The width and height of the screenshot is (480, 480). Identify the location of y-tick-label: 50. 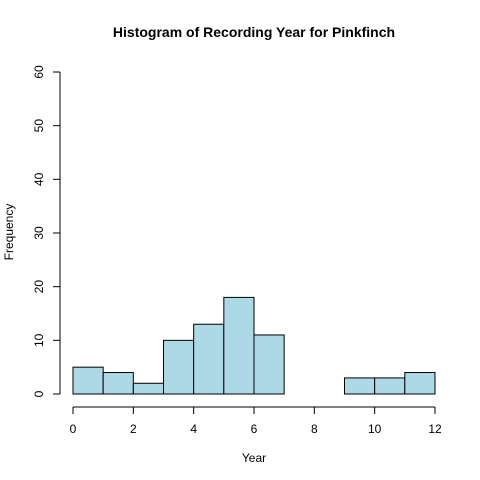
(39, 126).